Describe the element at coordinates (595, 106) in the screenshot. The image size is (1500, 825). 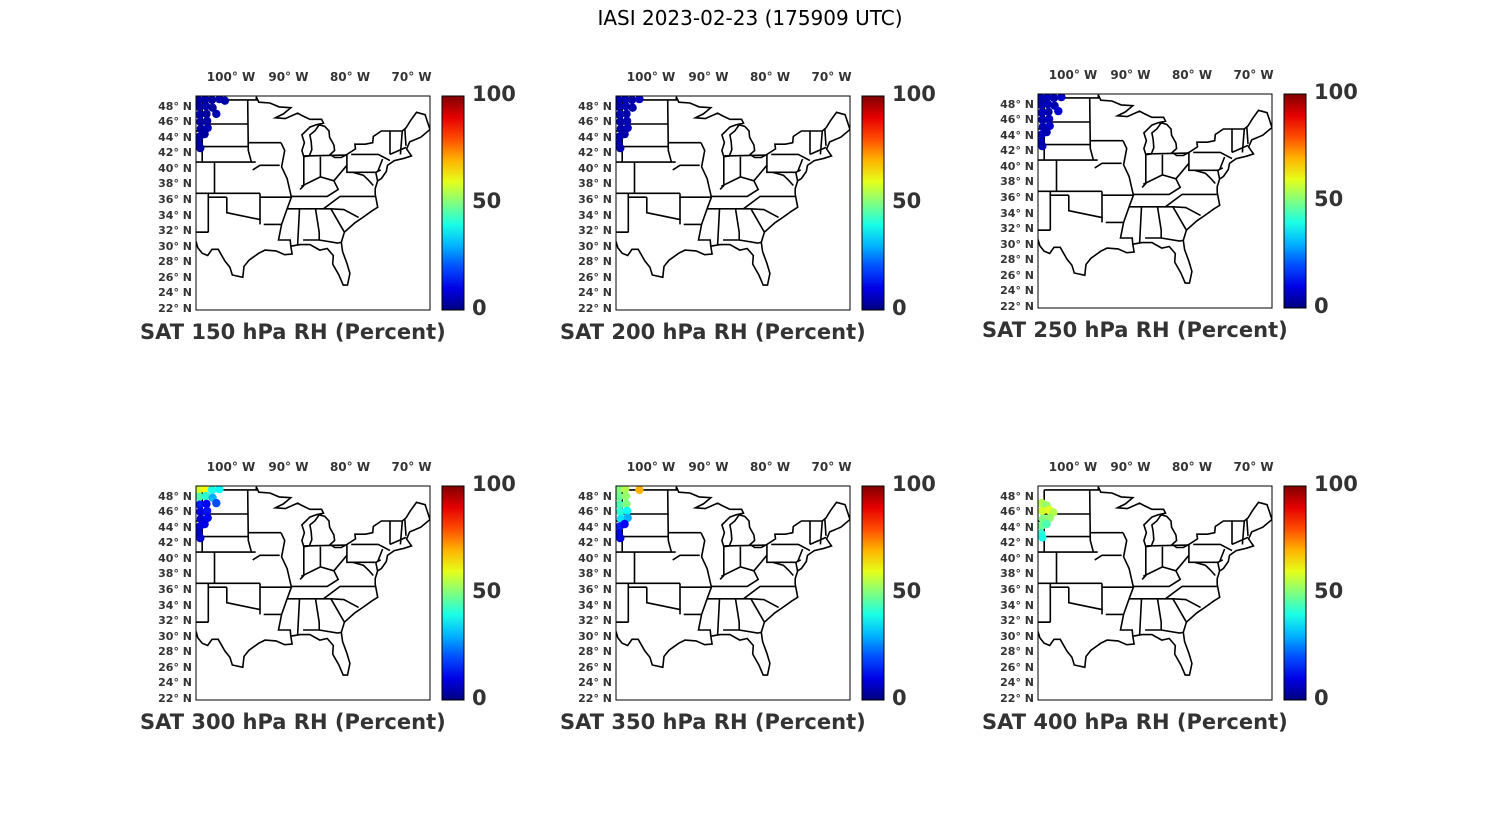
I see `lat-tick-label: 48° N` at that location.